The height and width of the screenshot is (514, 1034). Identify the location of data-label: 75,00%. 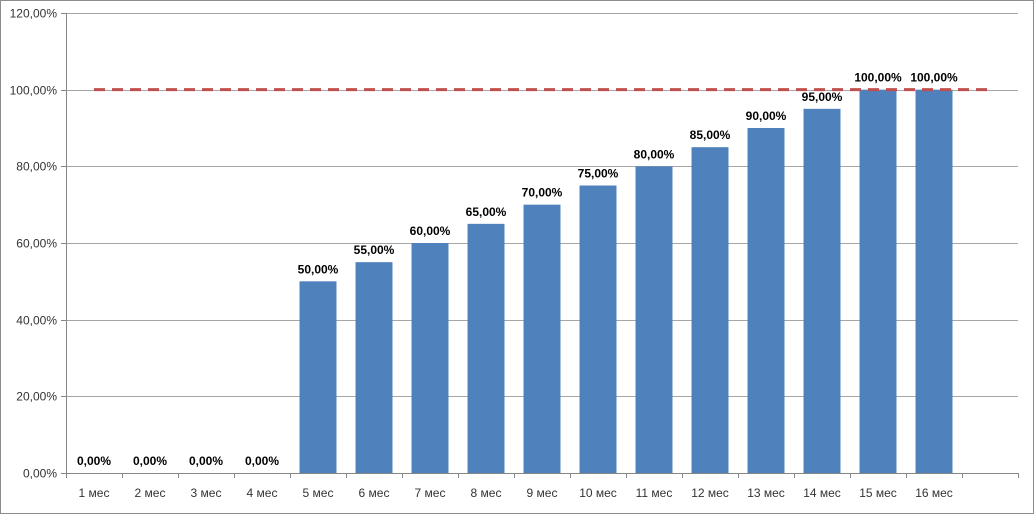
(598, 174).